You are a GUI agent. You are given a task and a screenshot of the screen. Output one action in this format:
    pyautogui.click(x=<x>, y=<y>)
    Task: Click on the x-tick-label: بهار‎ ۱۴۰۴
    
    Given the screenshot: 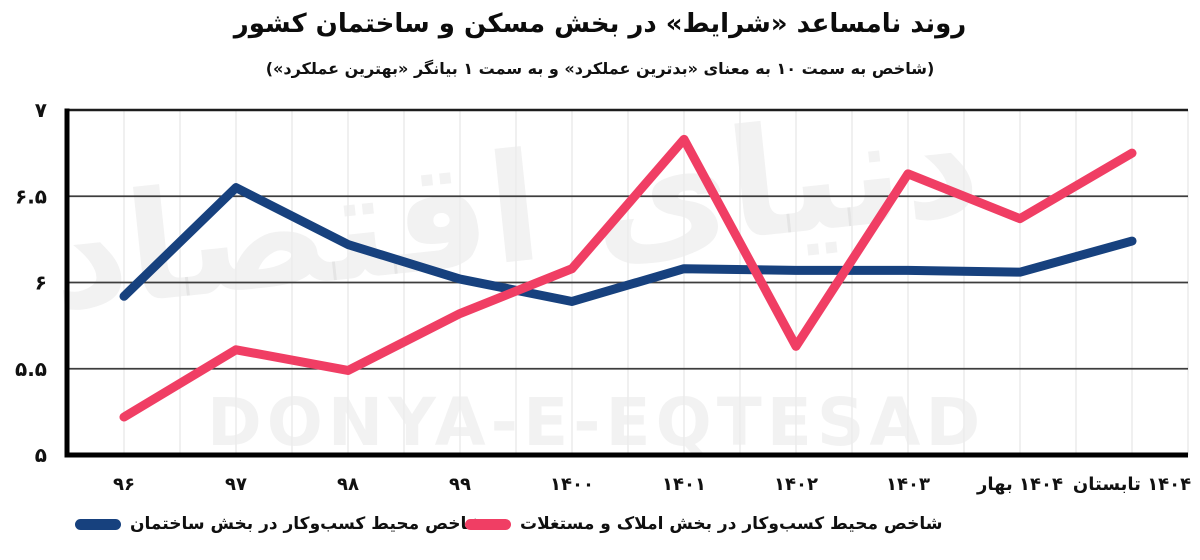 What is the action you would take?
    pyautogui.click(x=1019, y=484)
    